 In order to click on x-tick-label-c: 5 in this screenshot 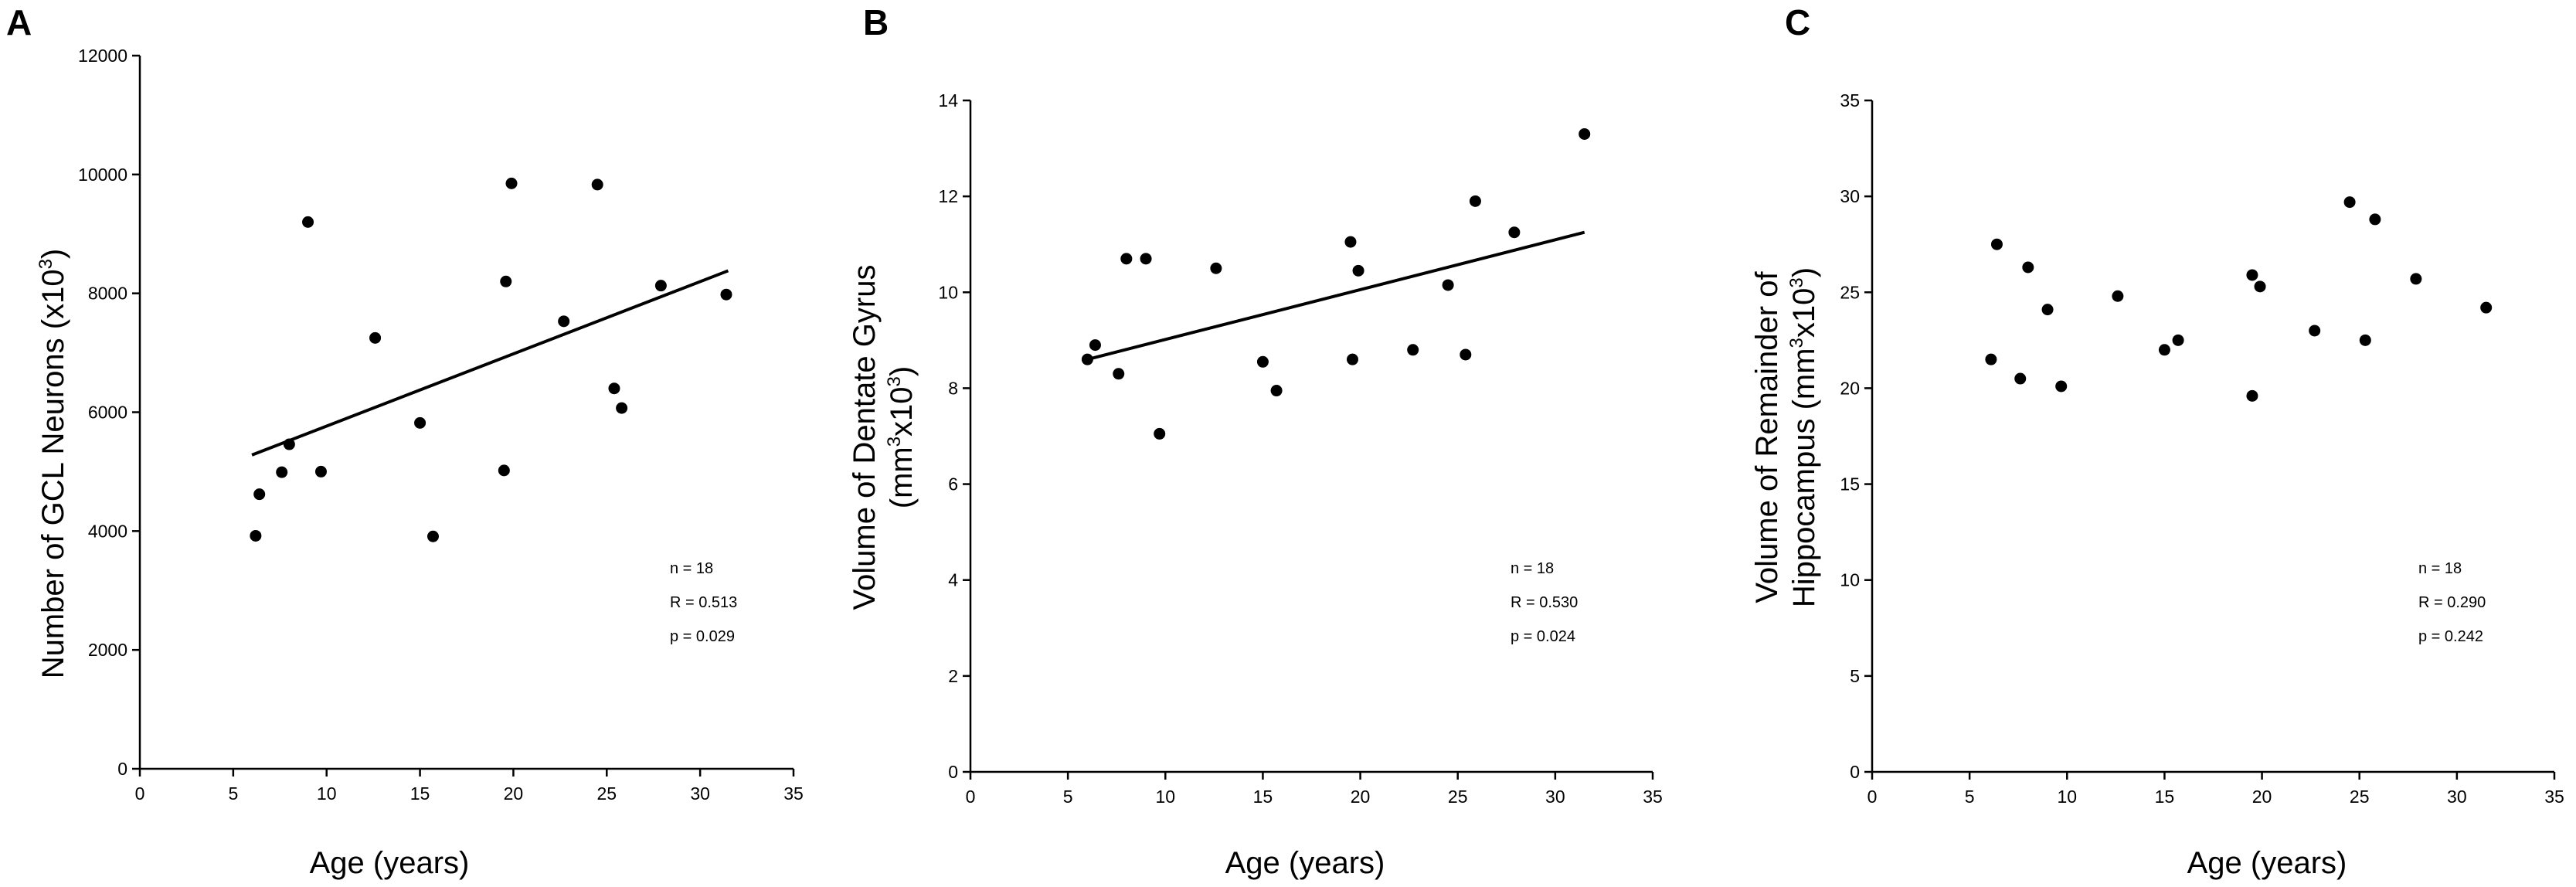, I will do `click(1970, 797)`.